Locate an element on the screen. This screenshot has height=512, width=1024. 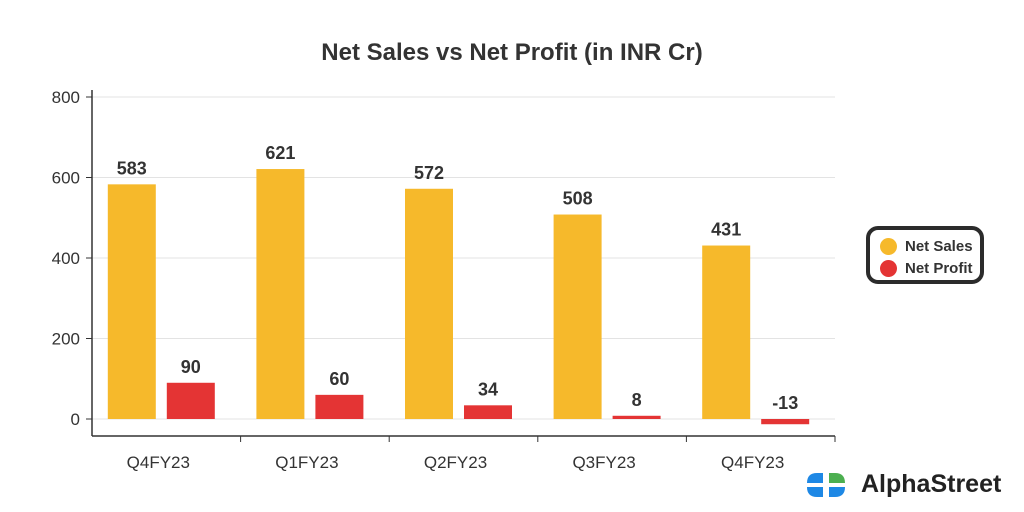
data-label: 8 is located at coordinates (637, 400).